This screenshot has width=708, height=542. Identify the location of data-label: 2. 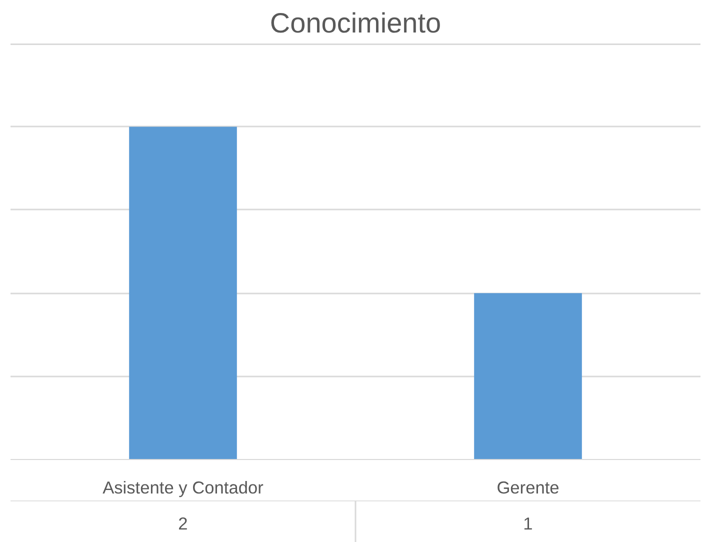
(183, 524).